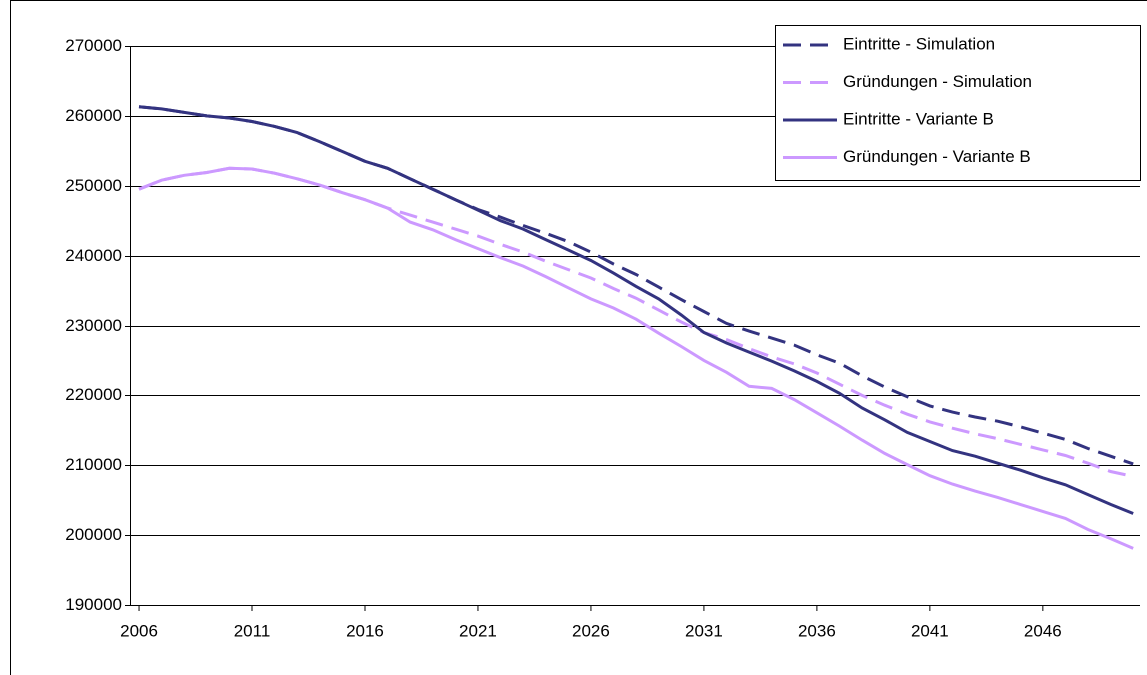  Describe the element at coordinates (93, 115) in the screenshot. I see `y-tick-label: 260000` at that location.